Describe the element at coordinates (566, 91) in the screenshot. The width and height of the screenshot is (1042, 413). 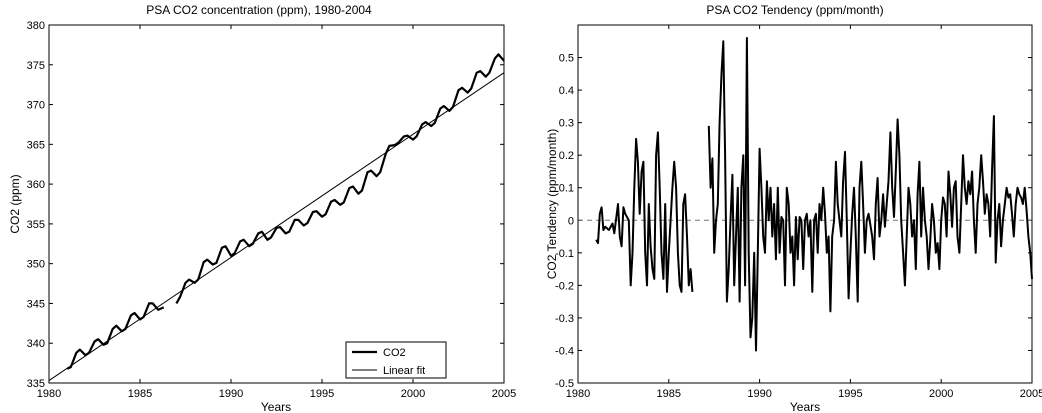
I see `y-tick-label: 0.4` at that location.